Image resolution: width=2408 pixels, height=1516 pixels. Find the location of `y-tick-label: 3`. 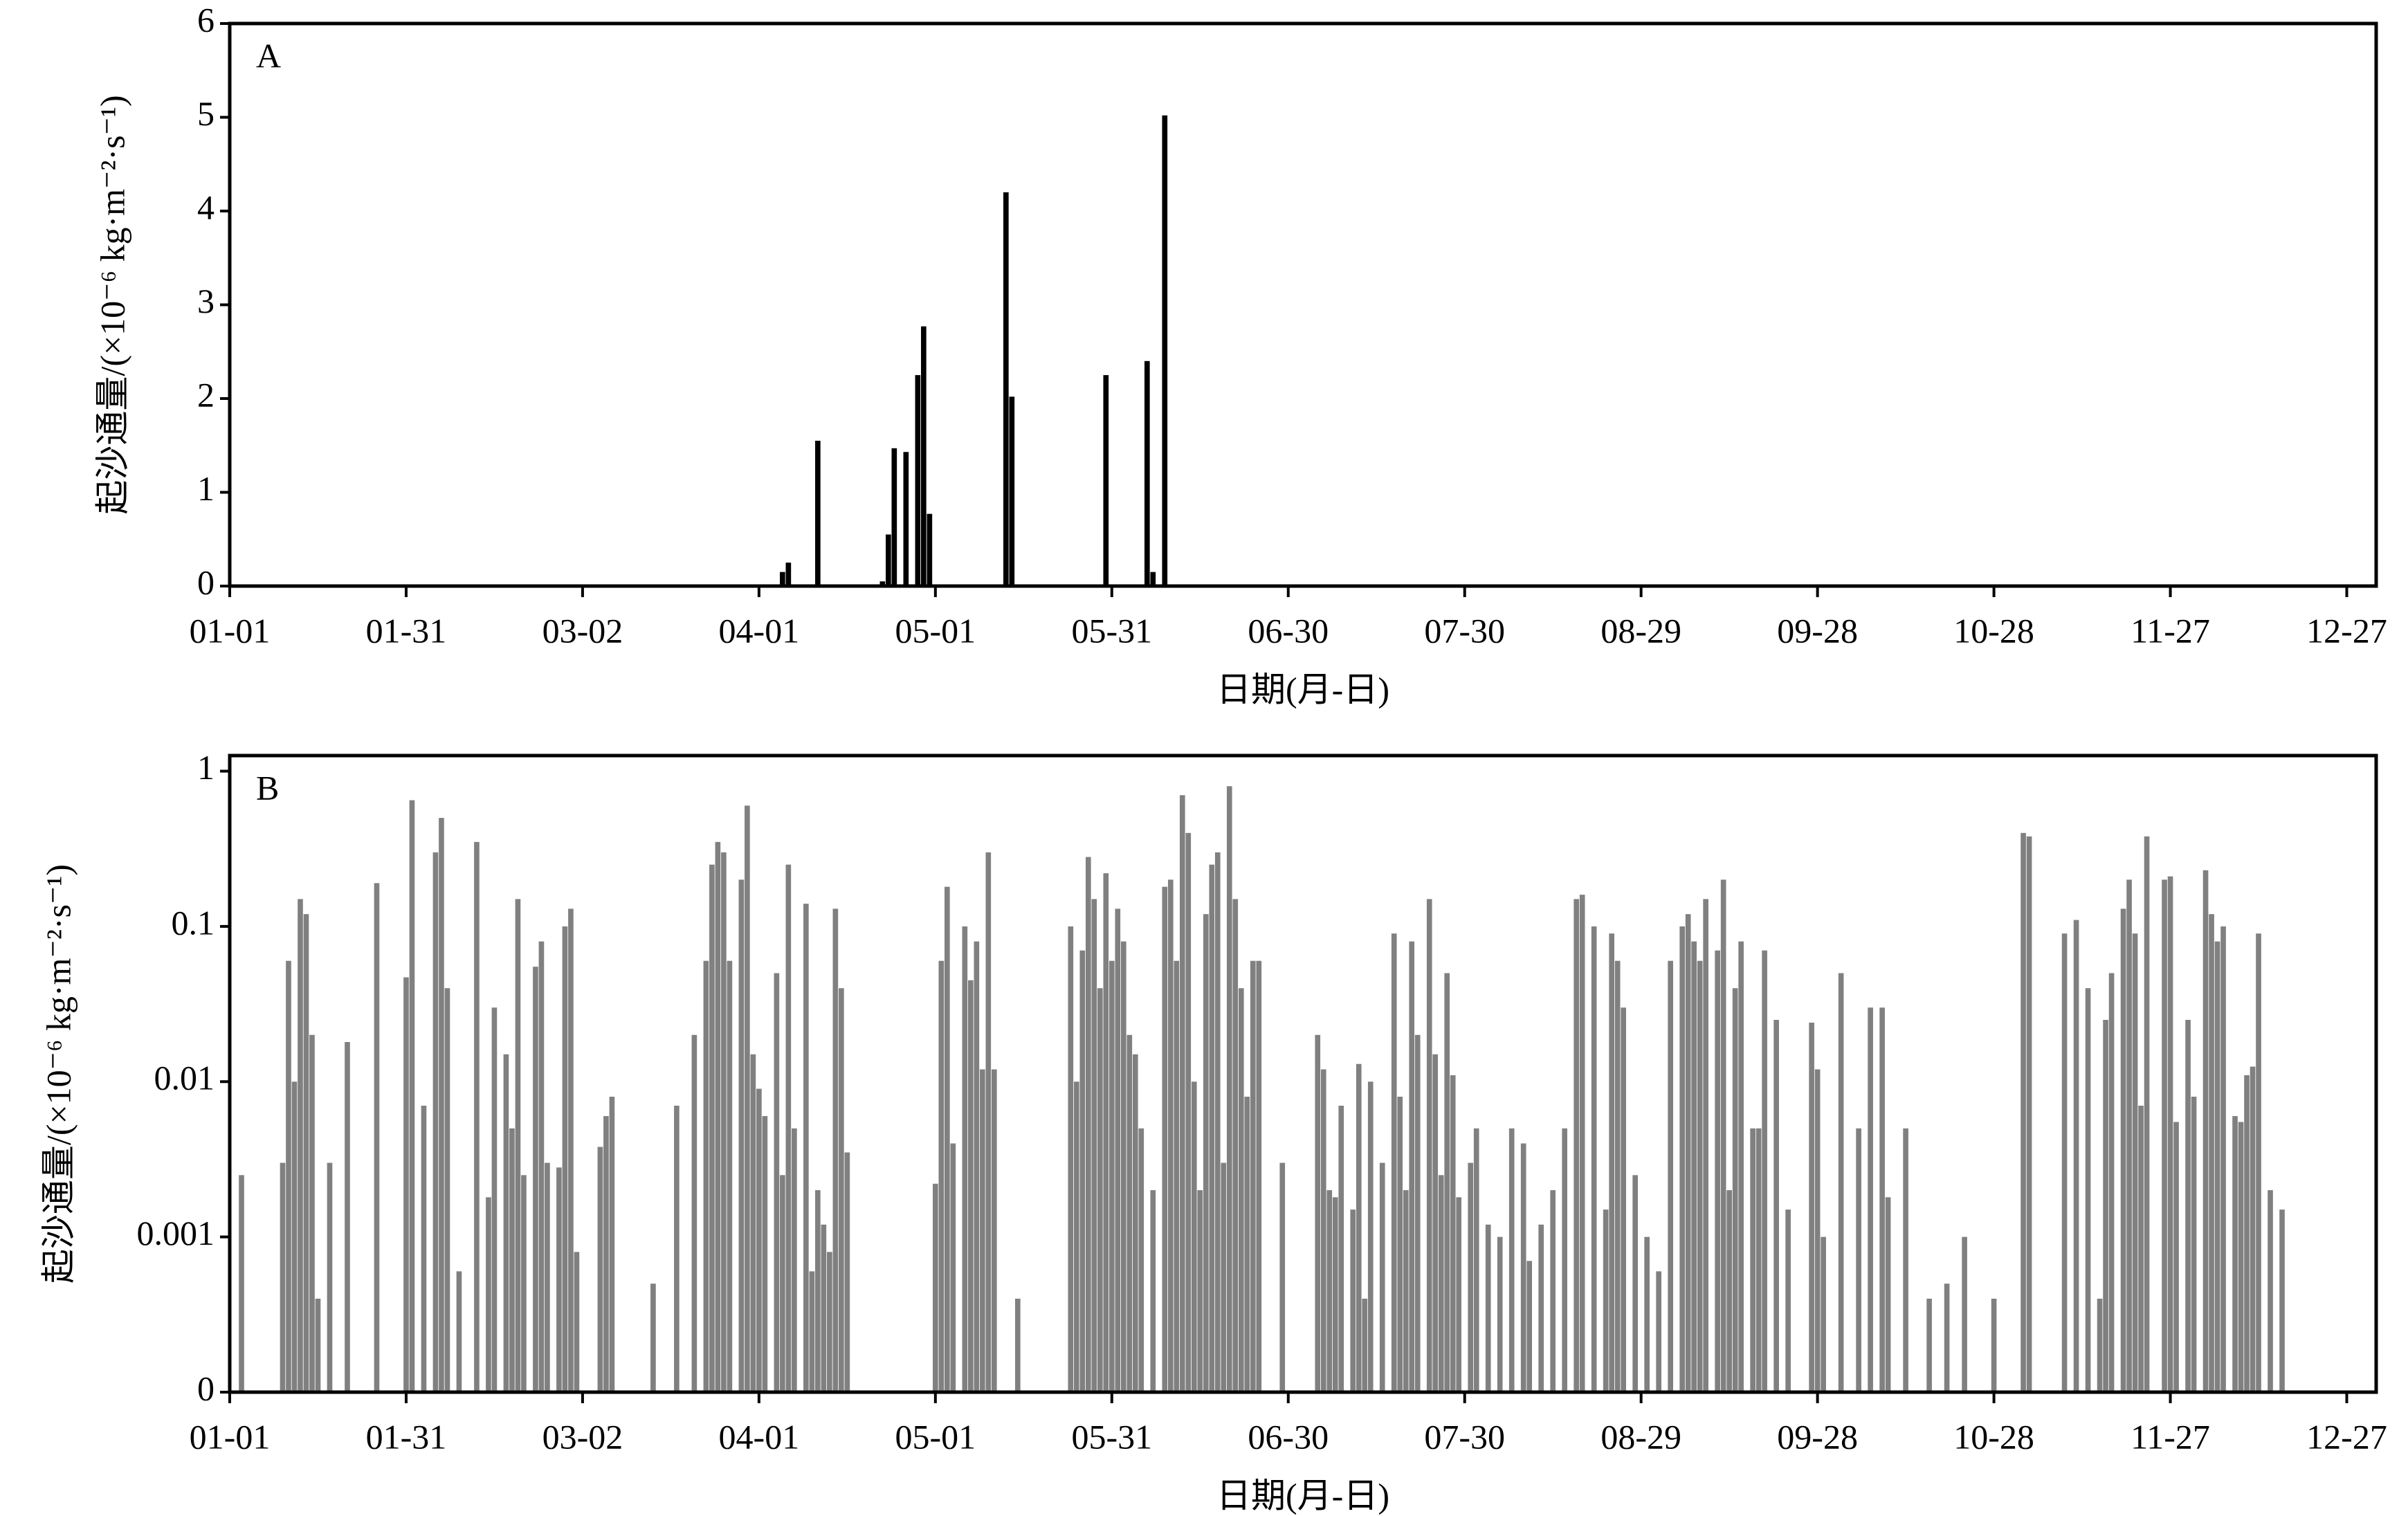

y-tick-label: 3 is located at coordinates (206, 301).